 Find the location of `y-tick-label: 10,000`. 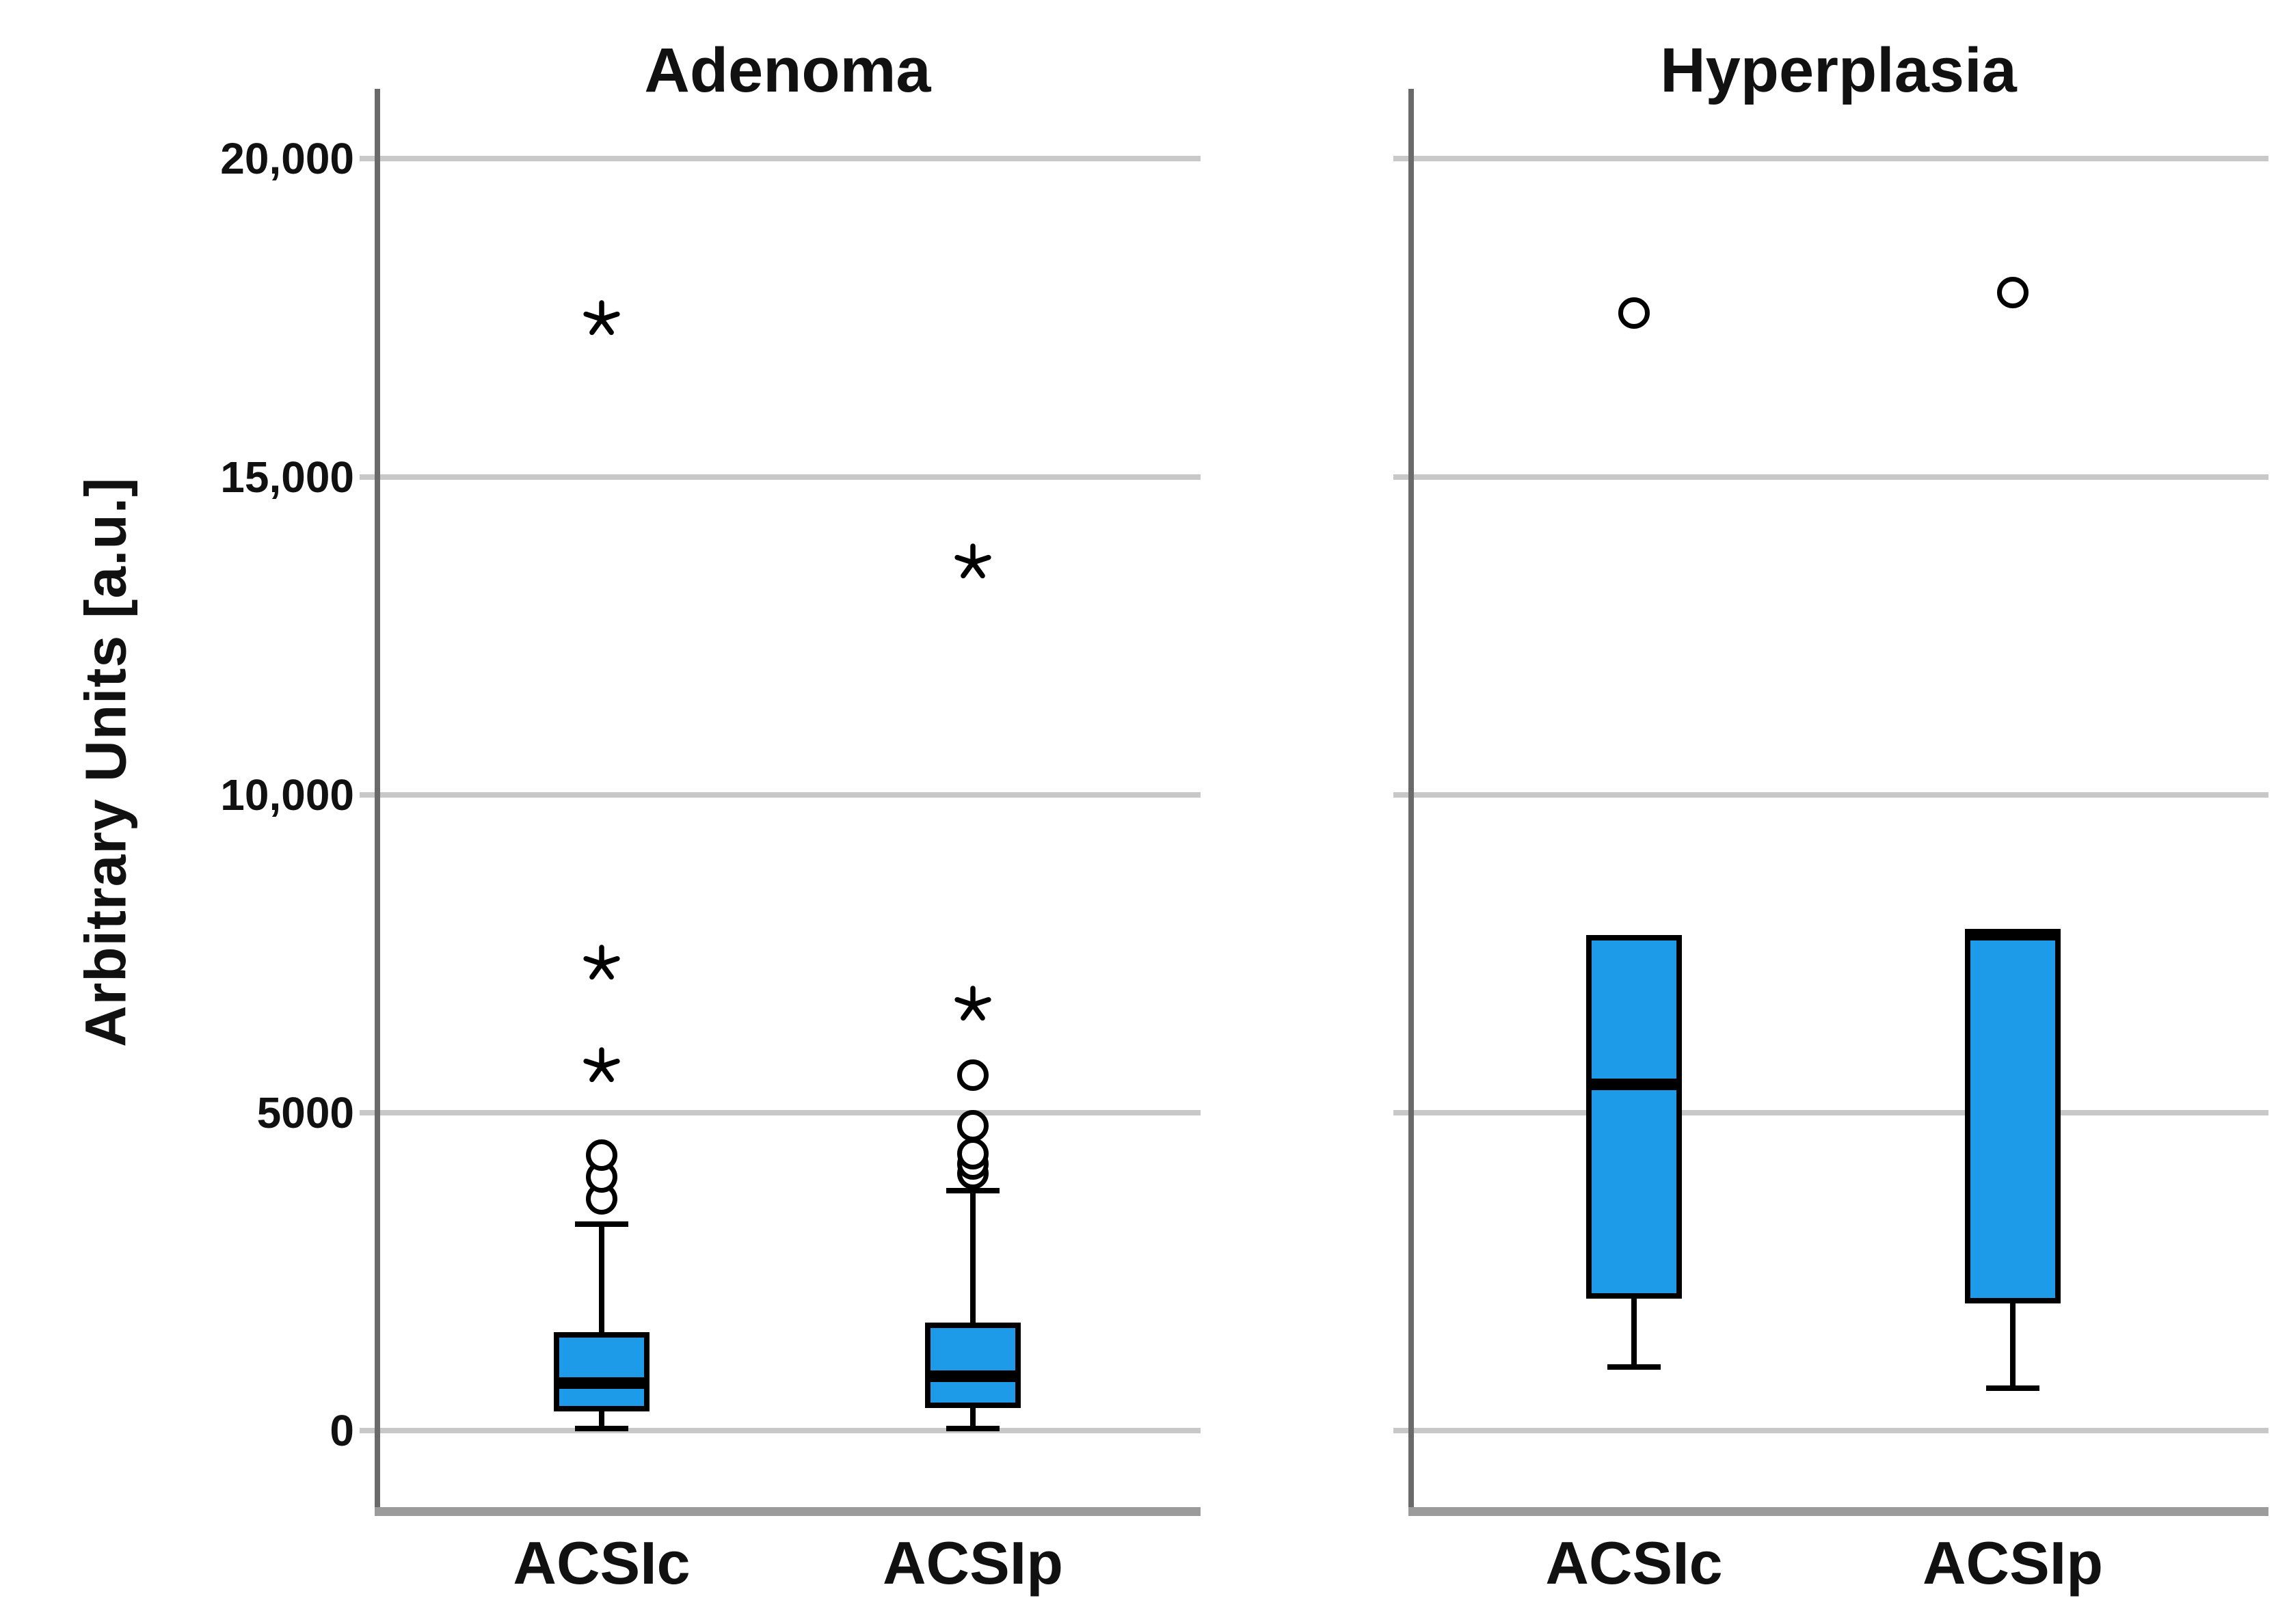

y-tick-label: 10,000 is located at coordinates (287, 795).